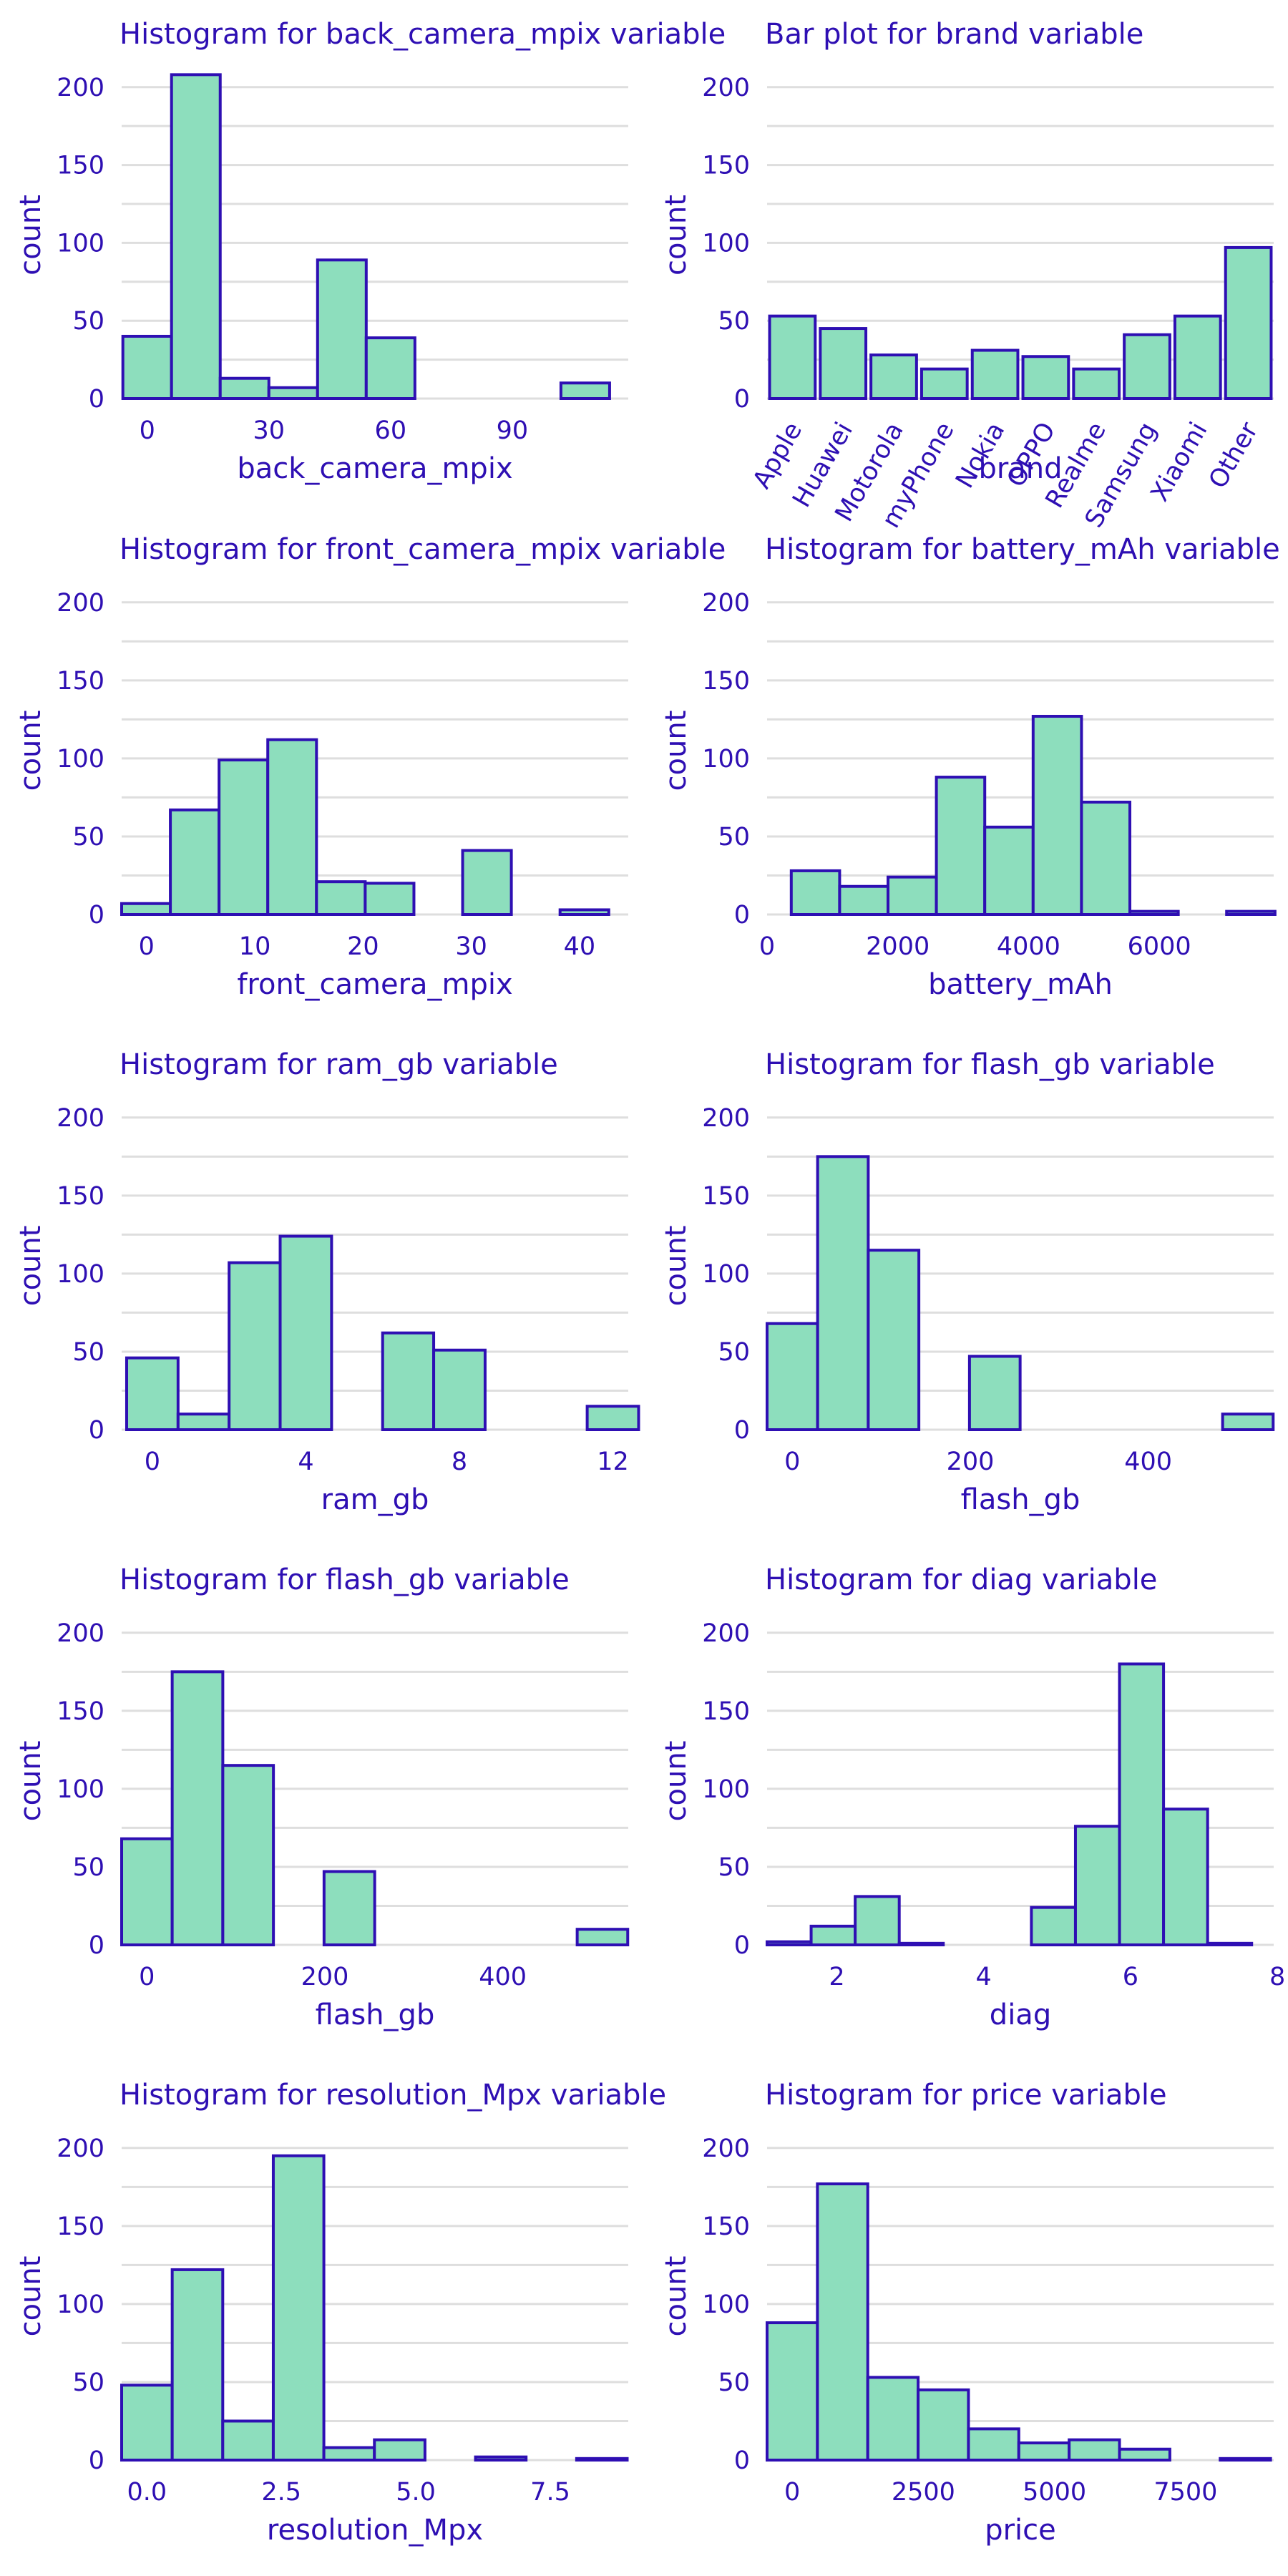 Image resolution: width=1288 pixels, height=2576 pixels. I want to click on bar-samsung, so click(1147, 366).